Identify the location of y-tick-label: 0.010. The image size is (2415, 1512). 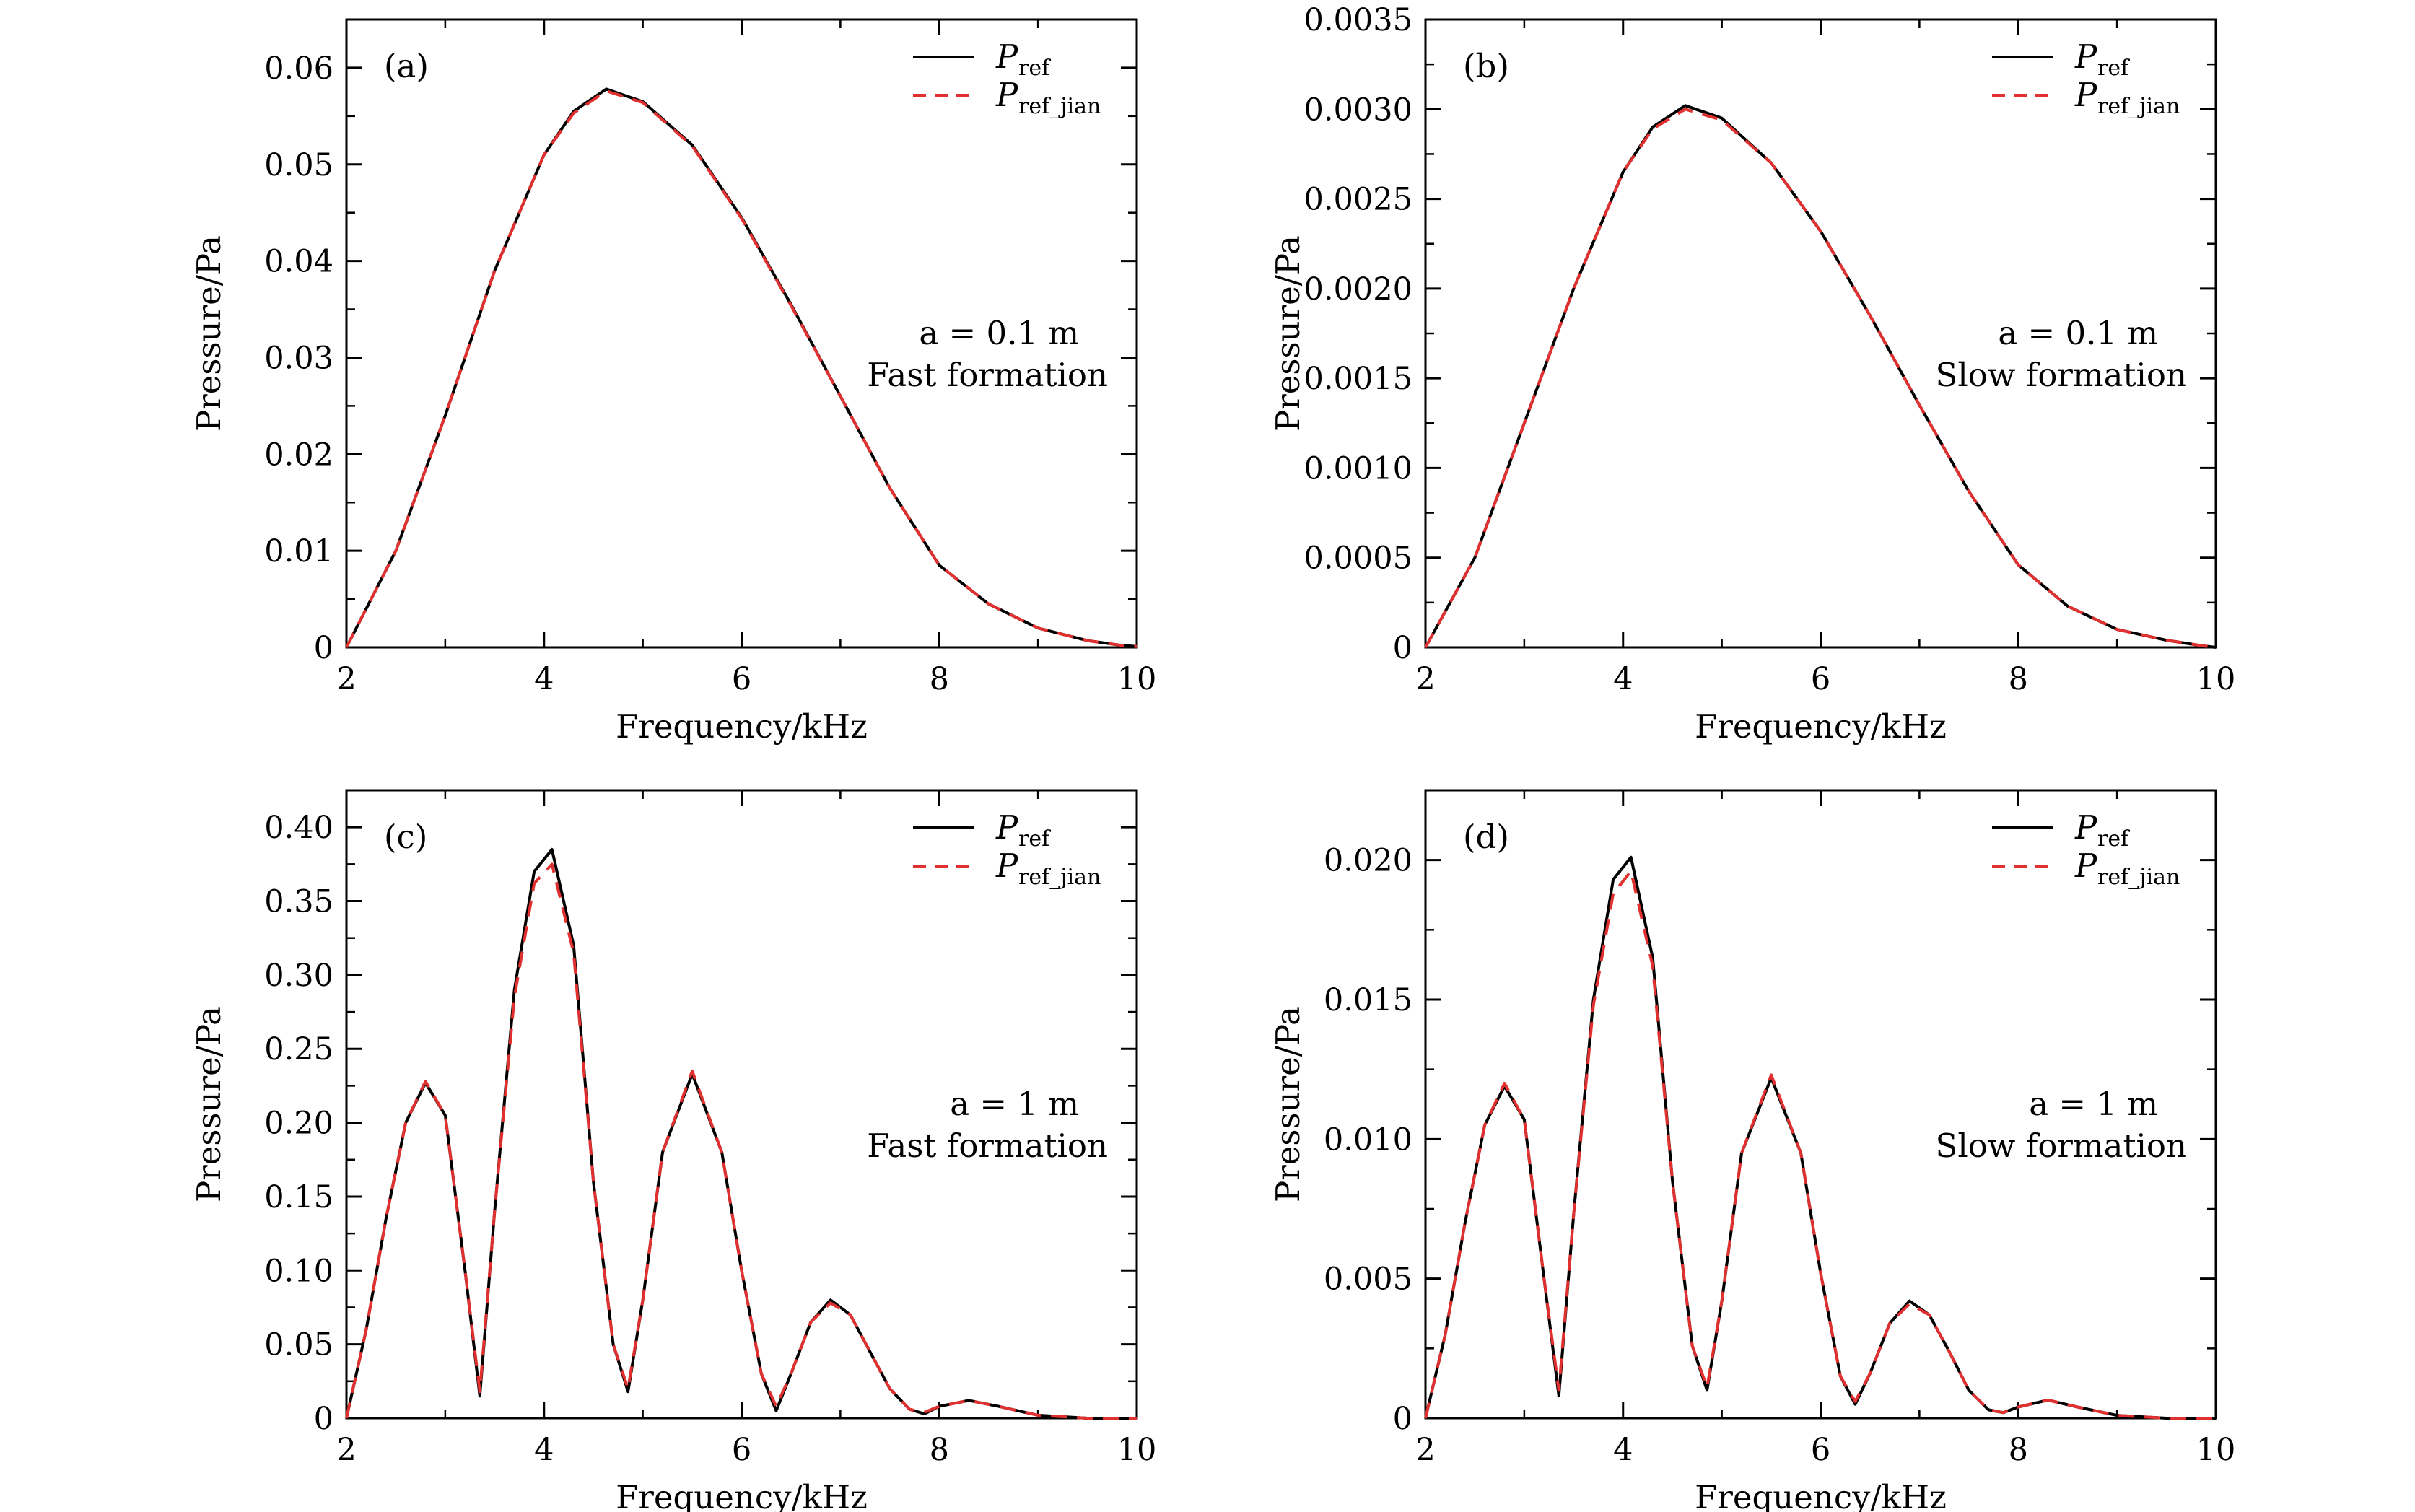
(1368, 1140).